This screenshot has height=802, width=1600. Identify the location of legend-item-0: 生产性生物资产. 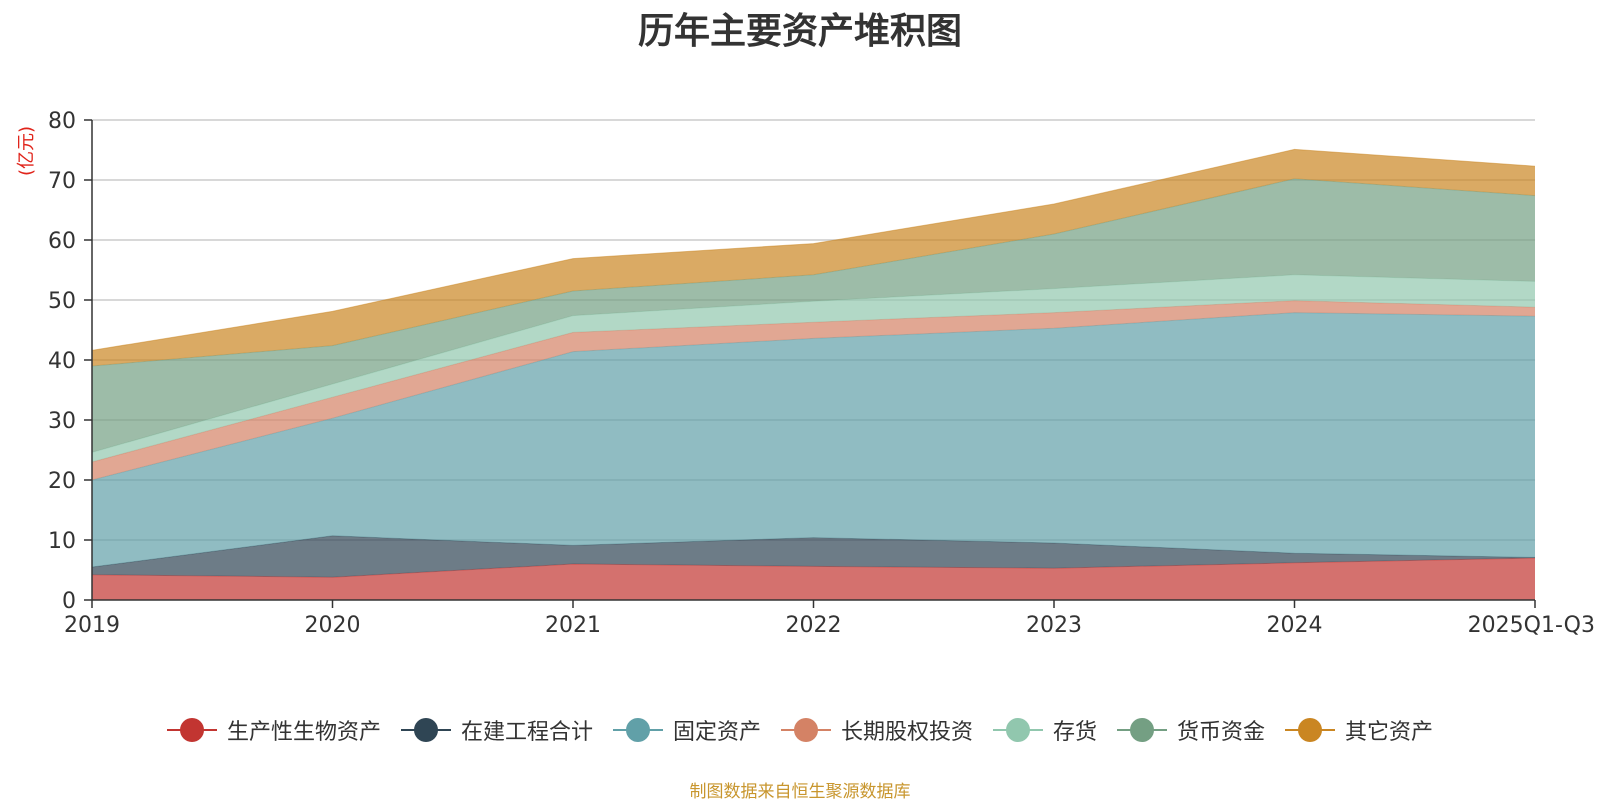
(273, 730).